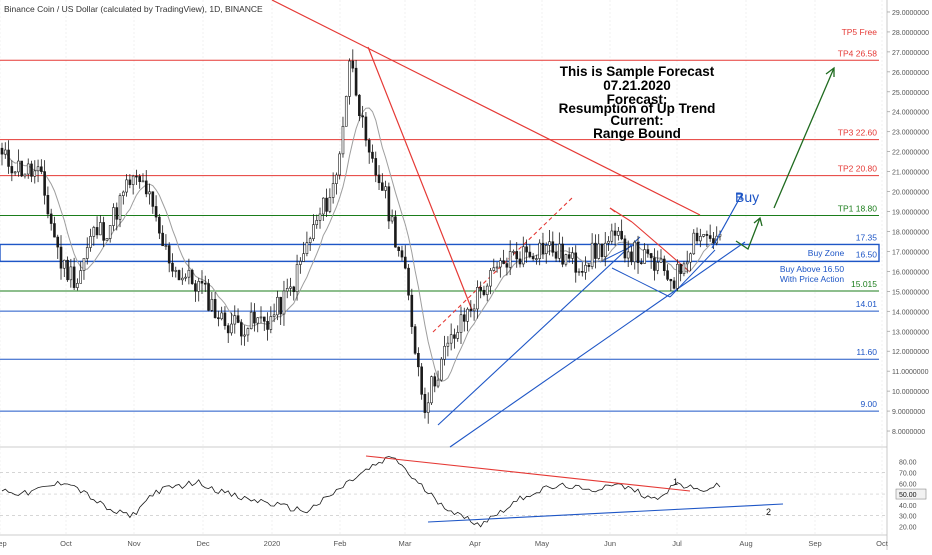 The width and height of the screenshot is (932, 555). Describe the element at coordinates (860, 32) in the screenshot. I see `level-label: TP5 Free` at that location.